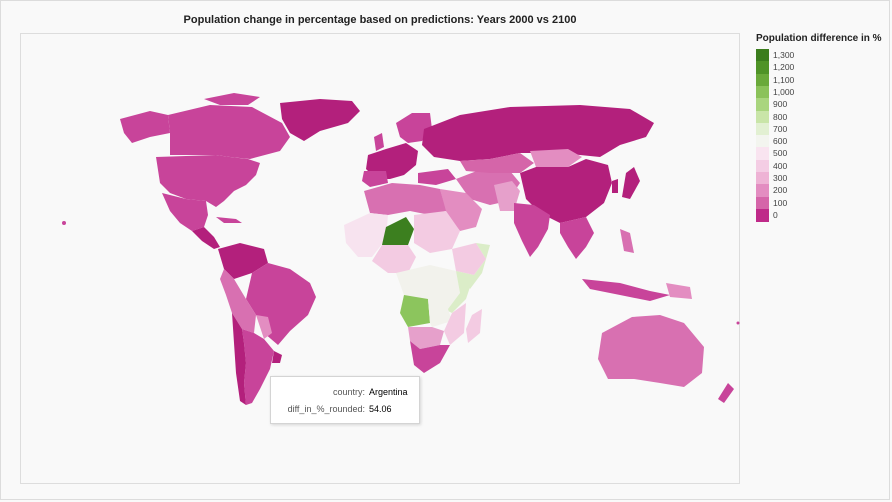 Image resolution: width=892 pixels, height=502 pixels. Describe the element at coordinates (577, 238) in the screenshot. I see `country-southeast-asia` at that location.